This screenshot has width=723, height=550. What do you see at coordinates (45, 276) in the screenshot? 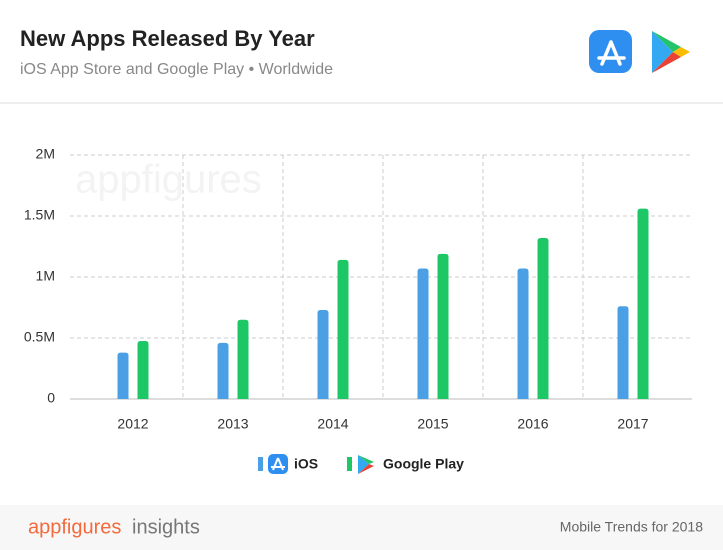
I see `y-tick-label: 1M` at bounding box center [45, 276].